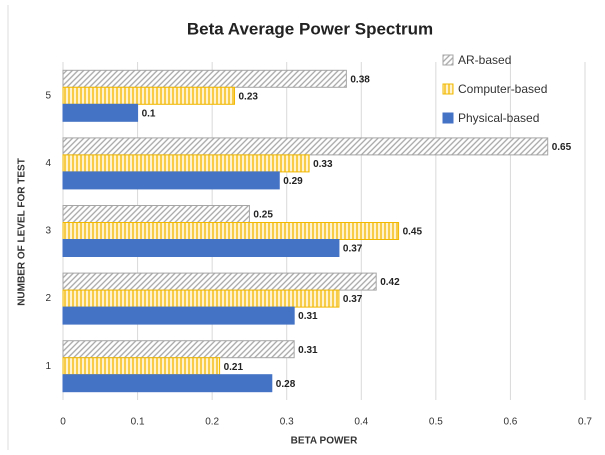  What do you see at coordinates (436, 422) in the screenshot?
I see `x-tick-label: 0.5` at bounding box center [436, 422].